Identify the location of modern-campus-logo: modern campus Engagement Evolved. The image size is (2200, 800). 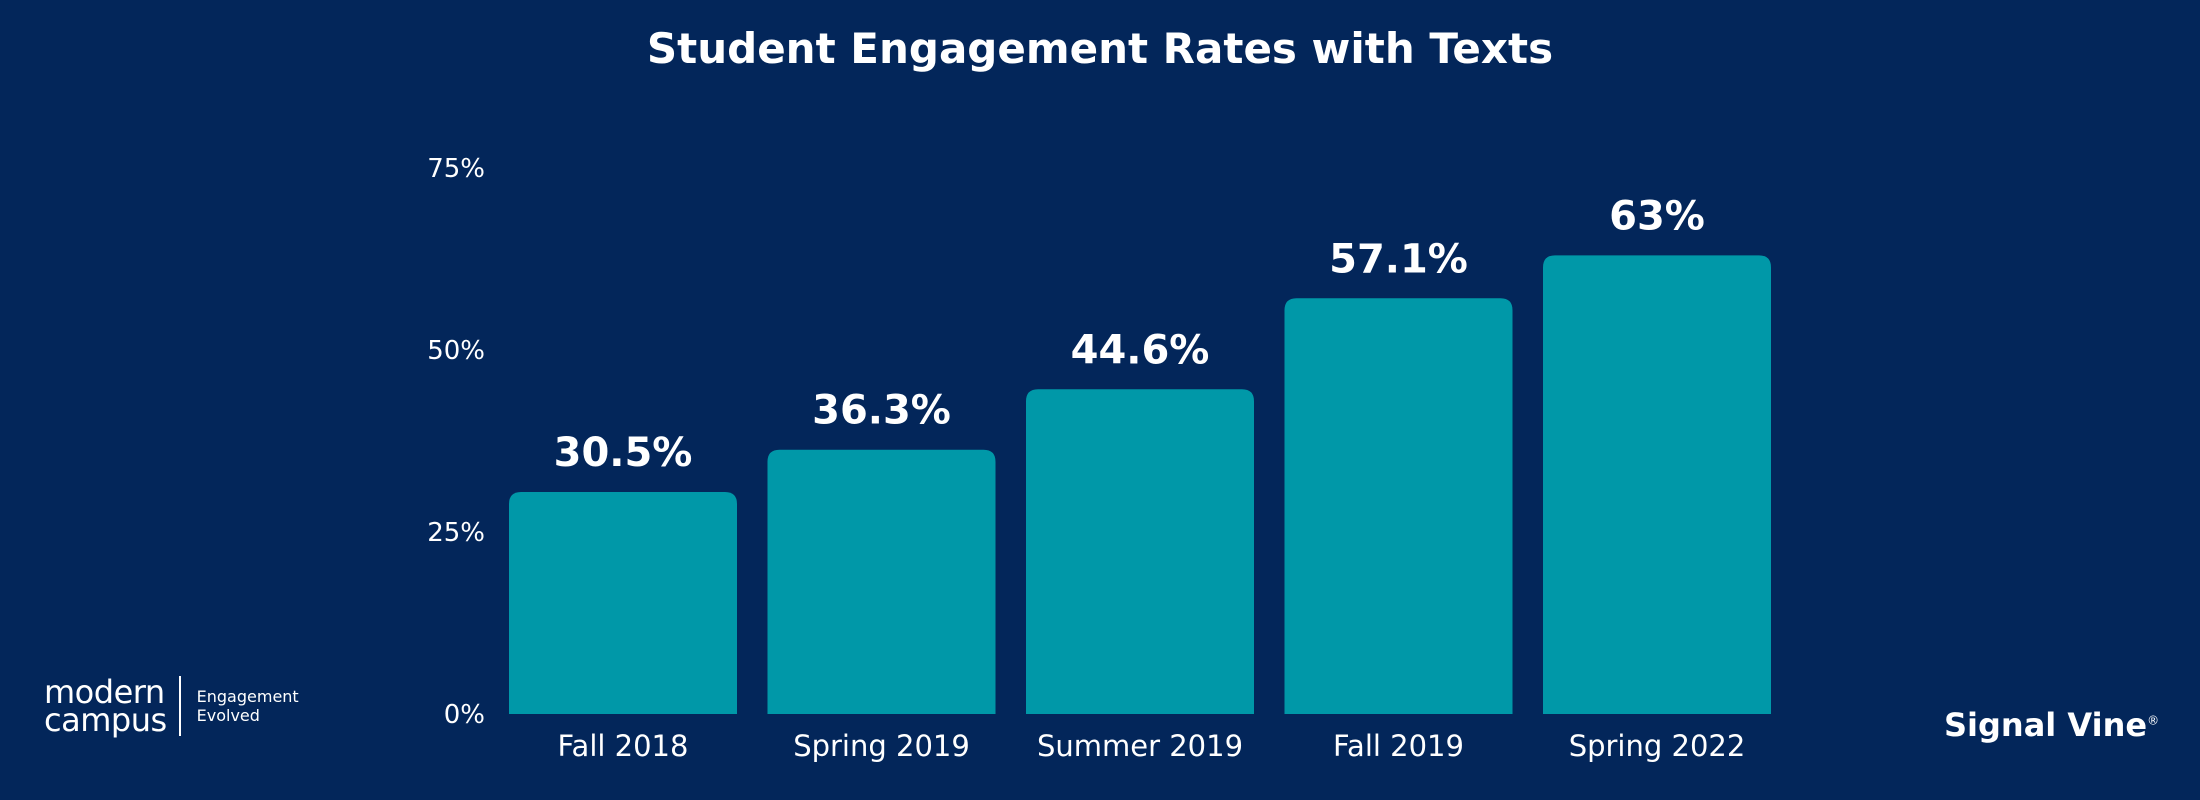
(171, 706).